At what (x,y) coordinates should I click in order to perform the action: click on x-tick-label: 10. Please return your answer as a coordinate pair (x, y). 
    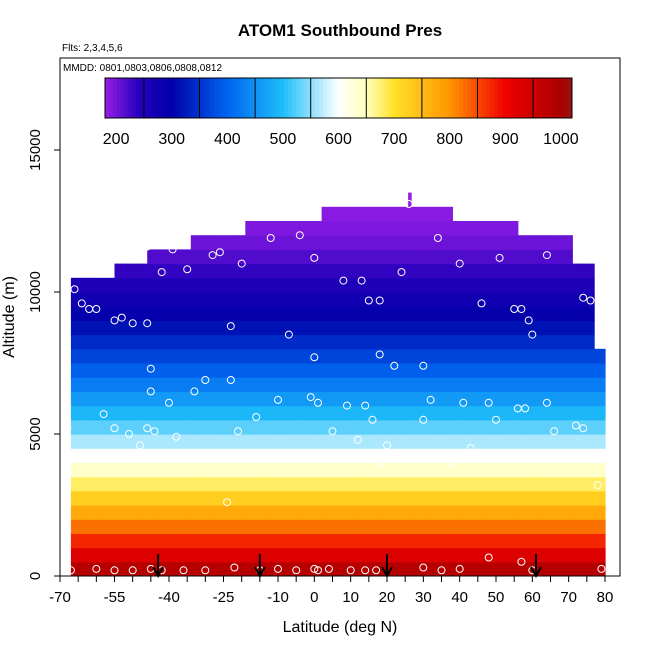
    Looking at the image, I should click on (350, 597).